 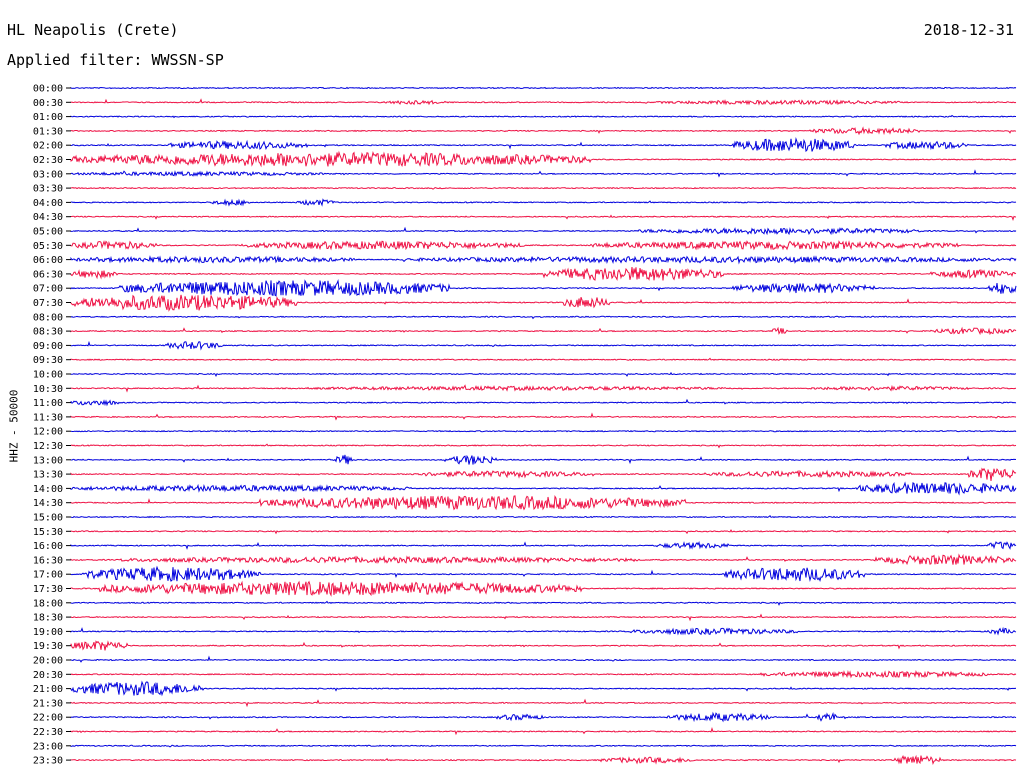 I want to click on row-time-label: 10:30, so click(x=52, y=389).